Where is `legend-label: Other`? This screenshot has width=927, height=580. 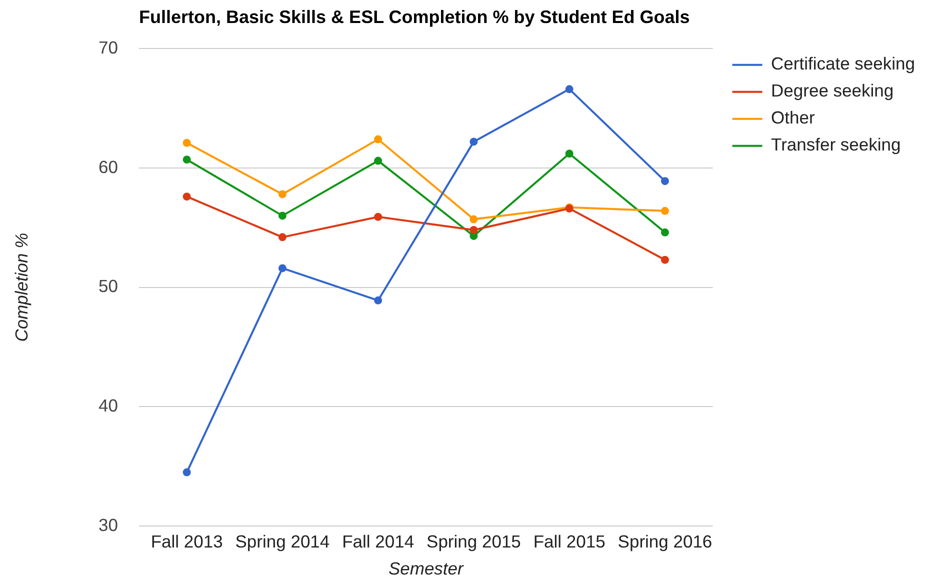
legend-label: Other is located at coordinates (793, 118).